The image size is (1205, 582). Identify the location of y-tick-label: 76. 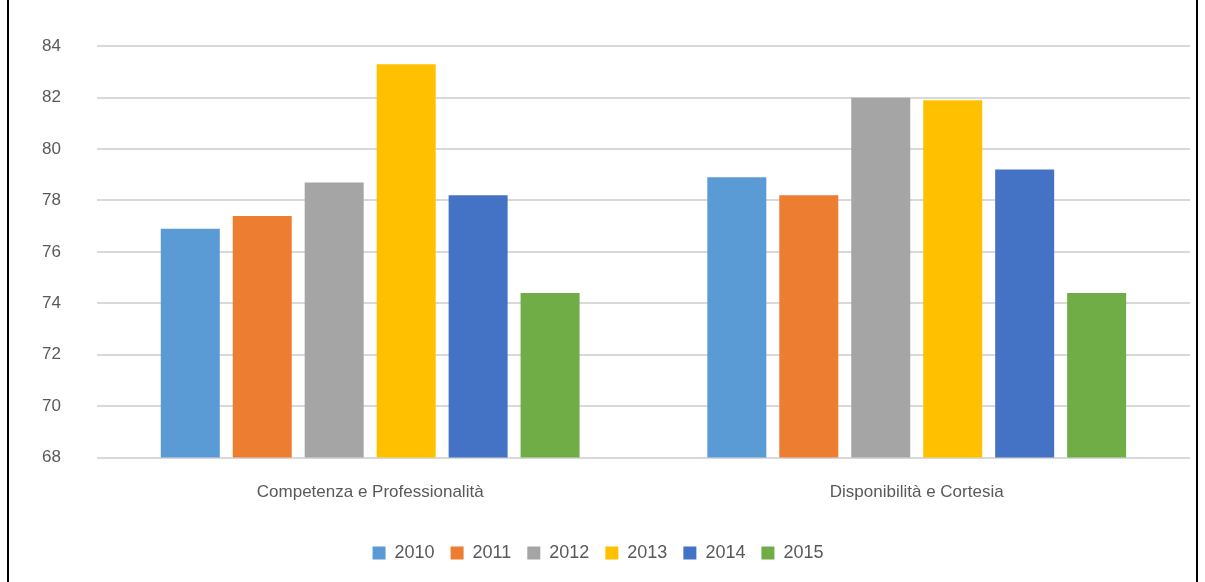
(51, 251).